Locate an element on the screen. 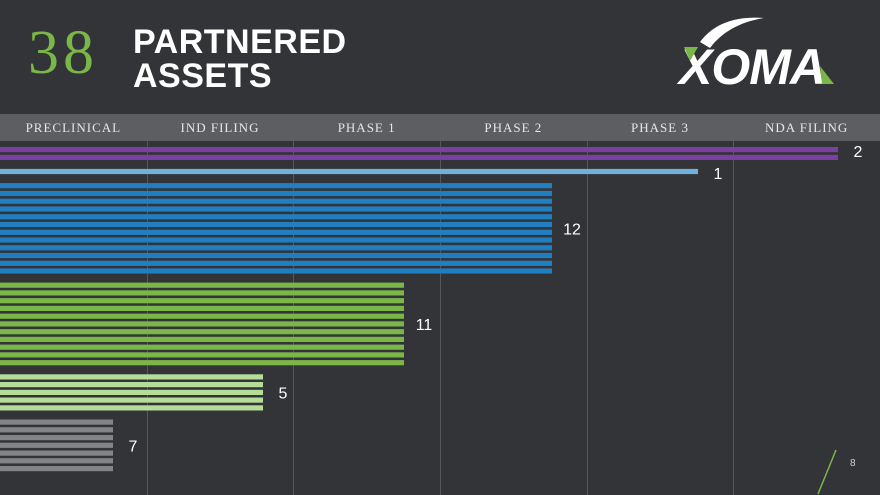 The image size is (880, 495). count-label-nda-filing: 2 is located at coordinates (858, 152).